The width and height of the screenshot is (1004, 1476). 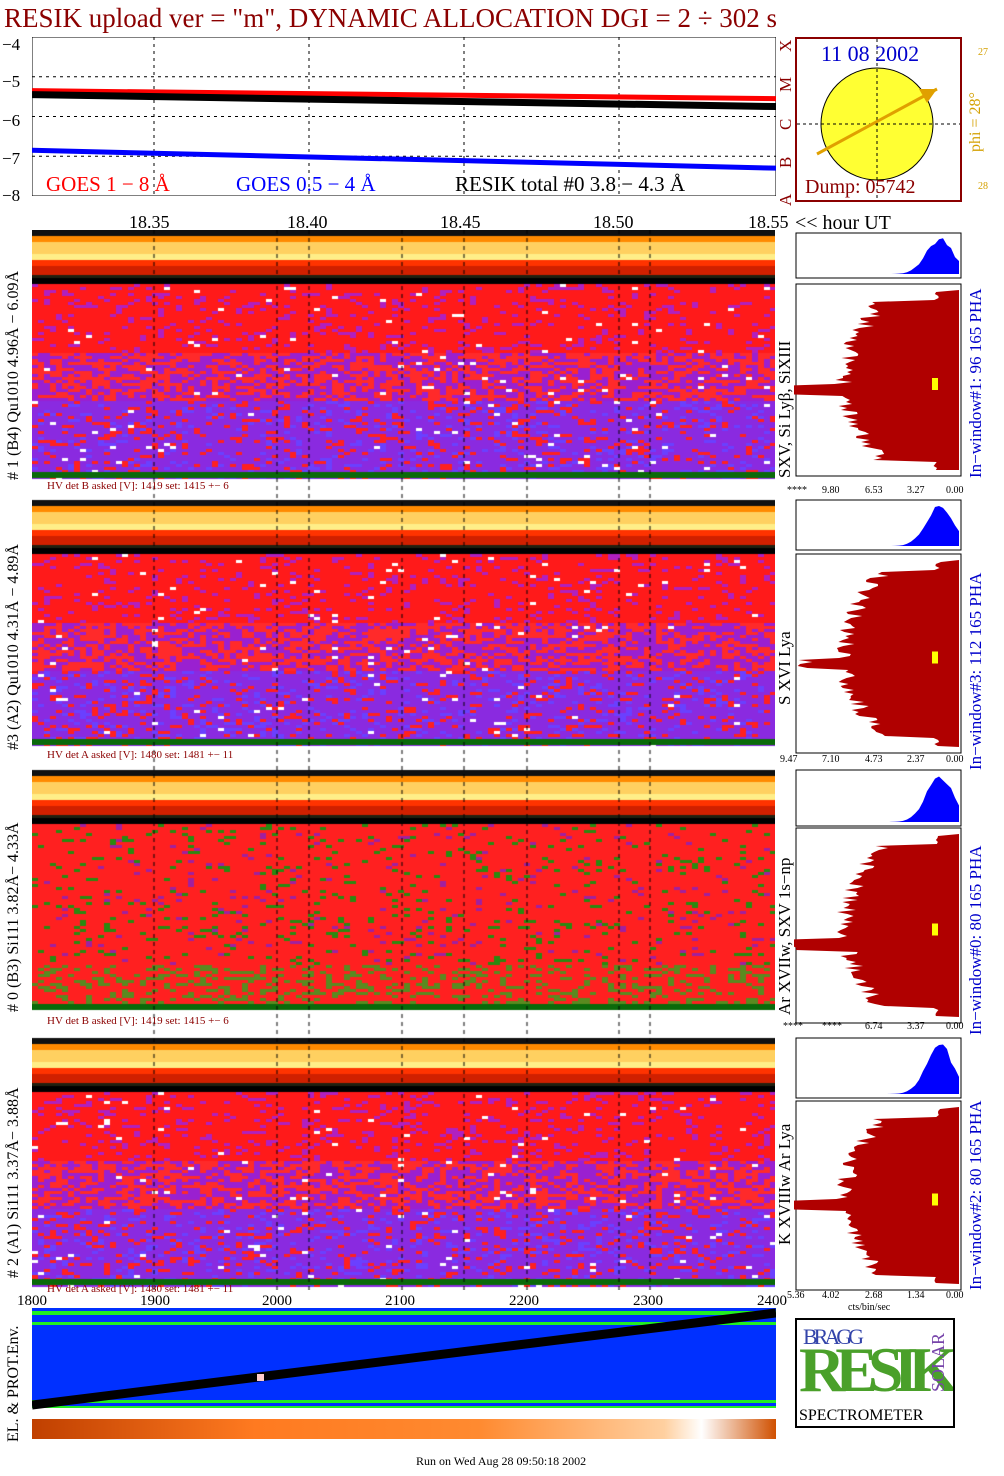 What do you see at coordinates (785, 199) in the screenshot?
I see `goes-class-a: A` at bounding box center [785, 199].